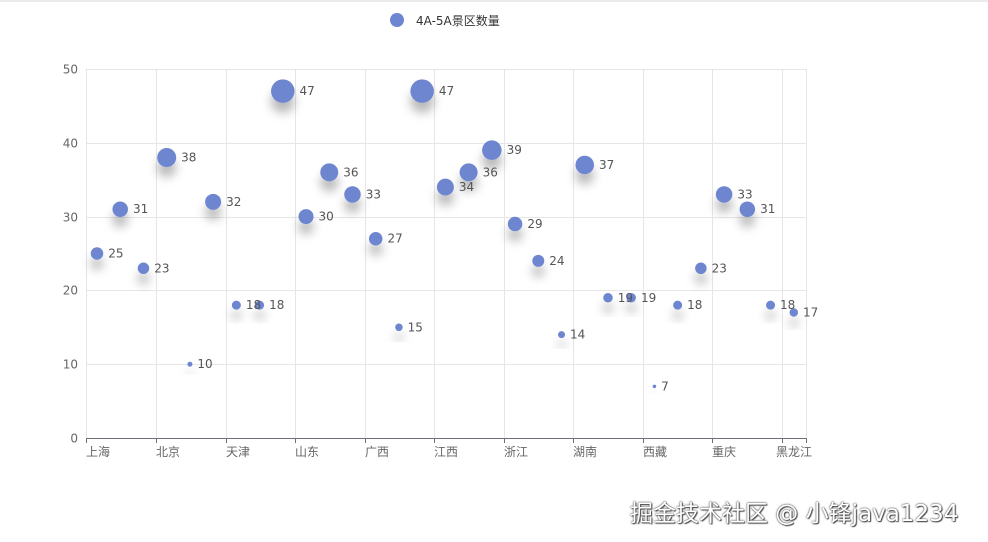  Describe the element at coordinates (810, 313) in the screenshot. I see `data-label: 17` at that location.